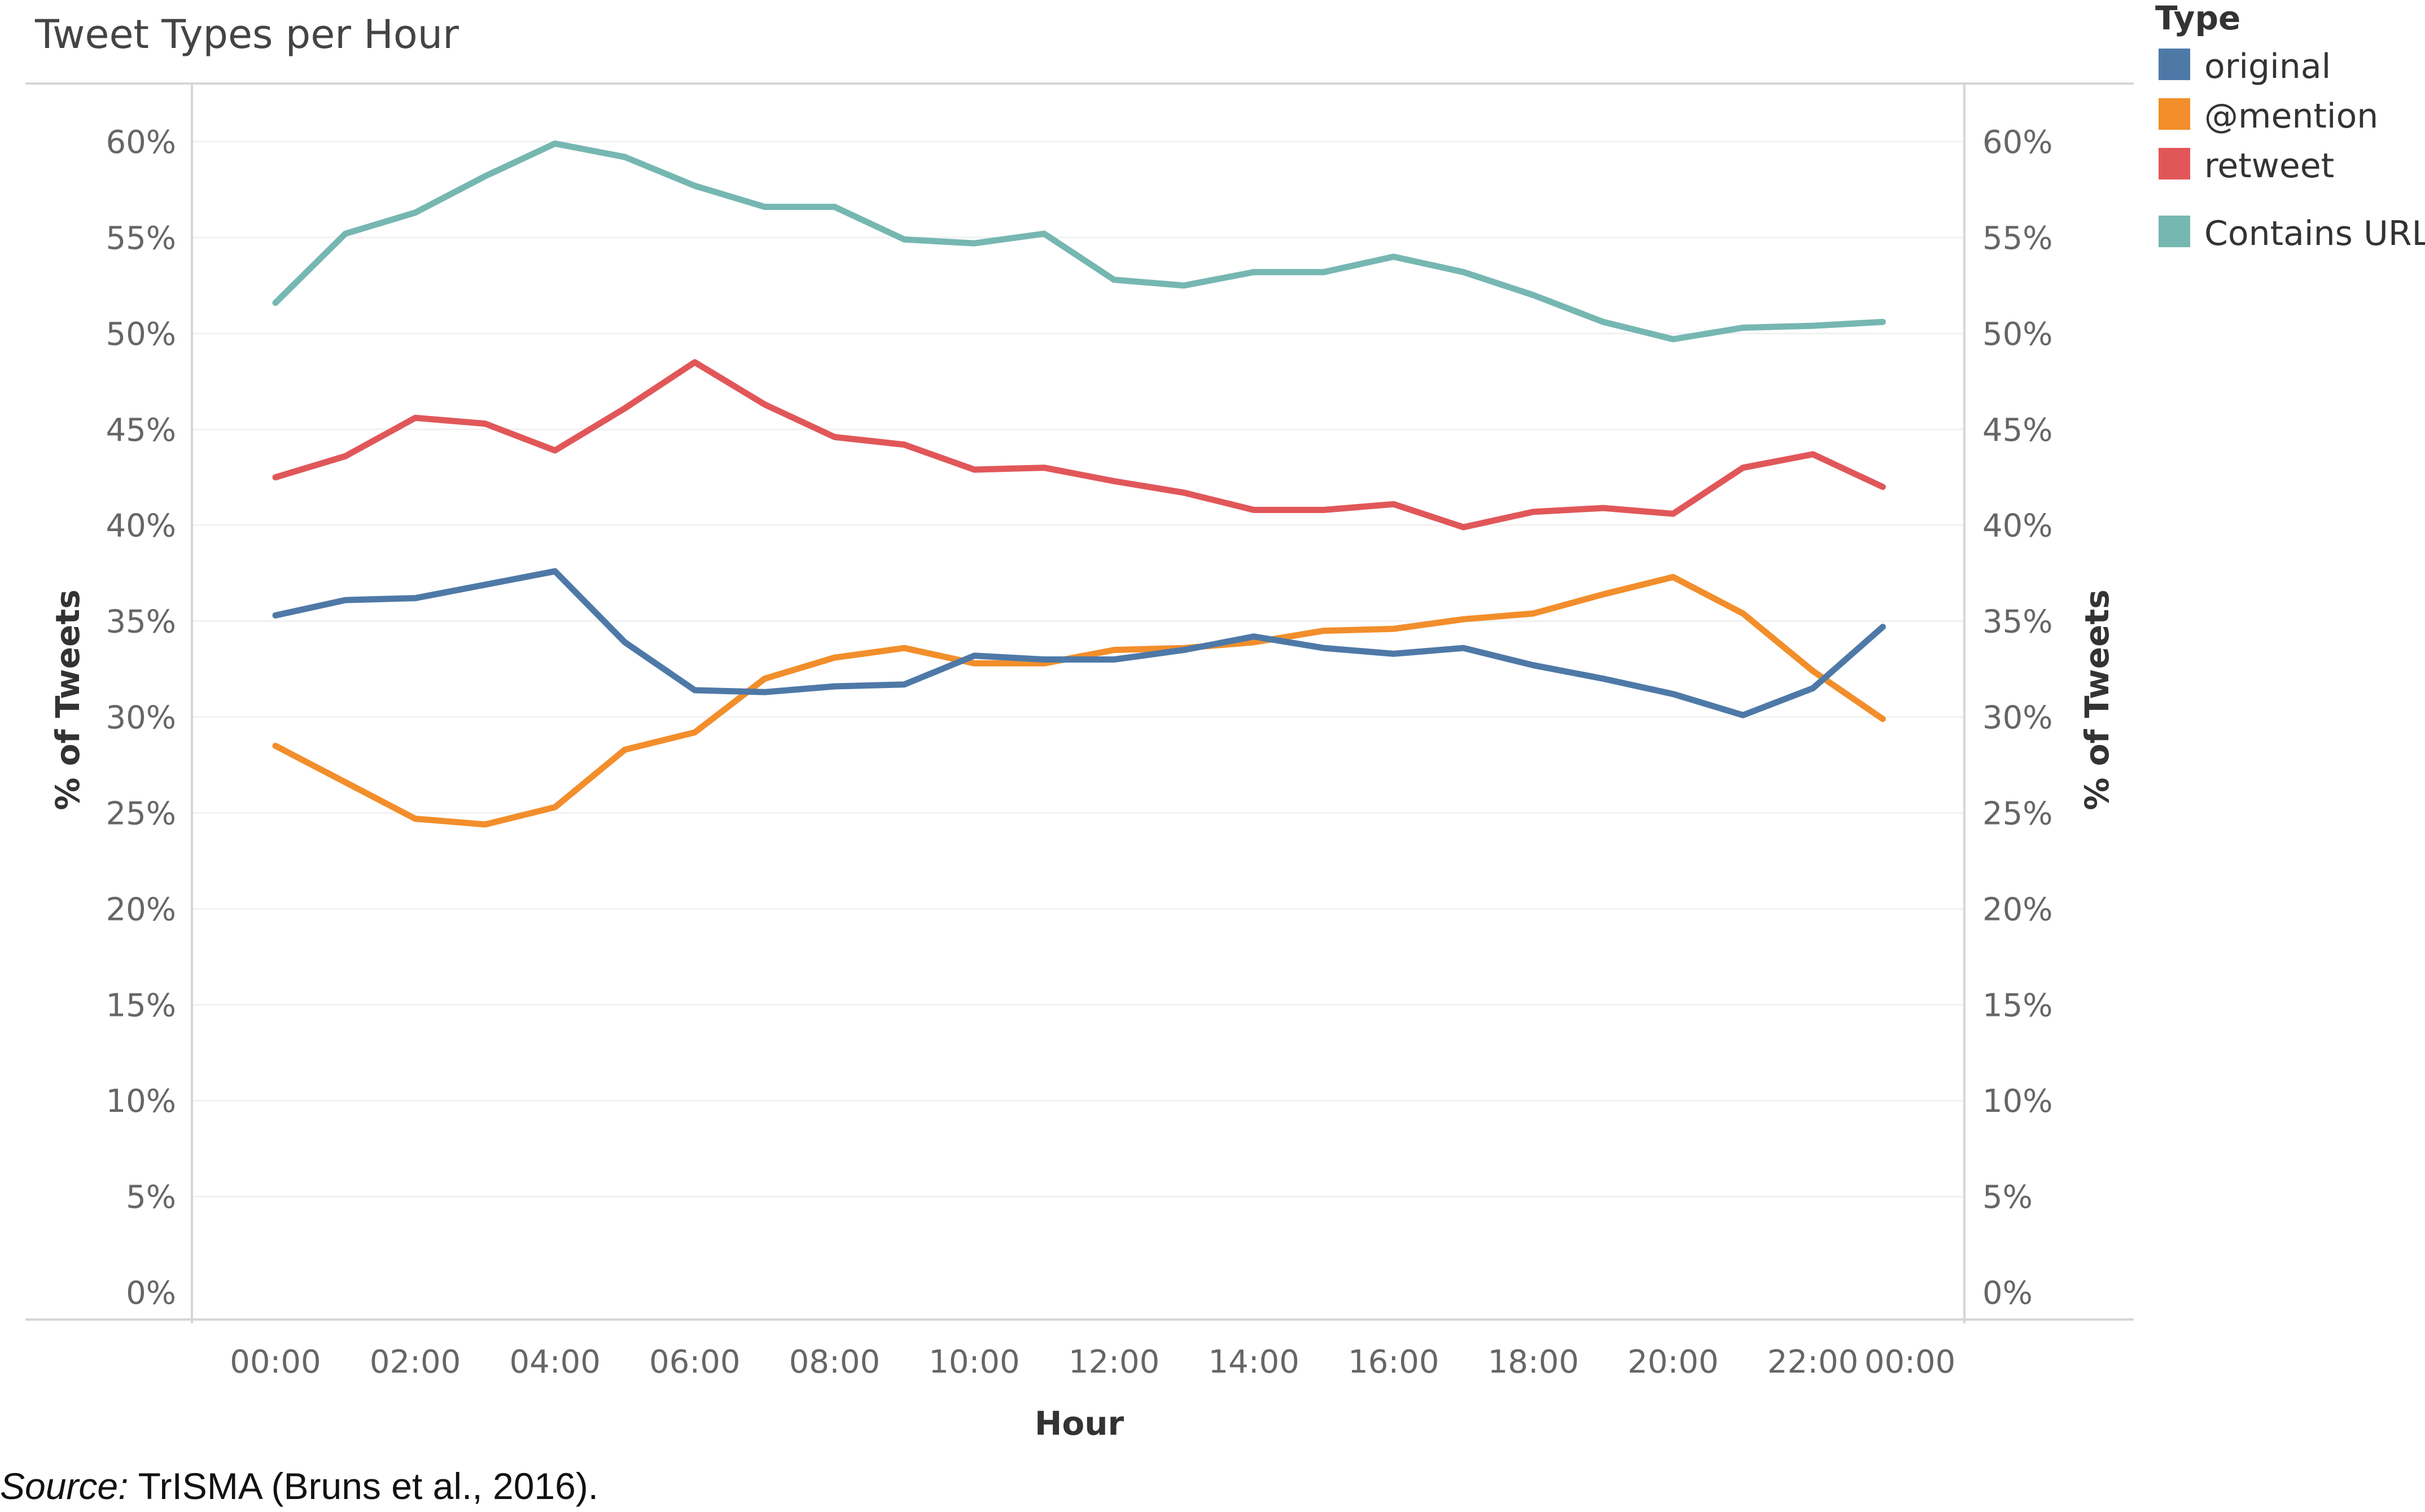 This screenshot has width=2425, height=1512. I want to click on y-axis-left: 0% 5% 10% 15% 20% 25% 30% 35% 40% 45% 50% 55% 60%, so click(141, 718).